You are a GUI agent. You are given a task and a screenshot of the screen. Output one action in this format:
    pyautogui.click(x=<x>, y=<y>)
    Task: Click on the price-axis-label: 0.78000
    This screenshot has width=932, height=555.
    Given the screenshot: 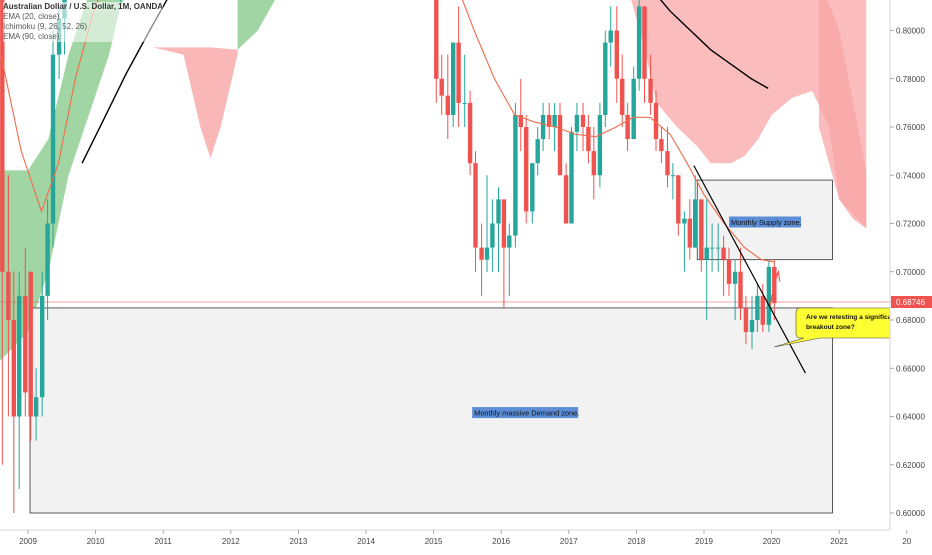 What is the action you would take?
    pyautogui.click(x=910, y=79)
    